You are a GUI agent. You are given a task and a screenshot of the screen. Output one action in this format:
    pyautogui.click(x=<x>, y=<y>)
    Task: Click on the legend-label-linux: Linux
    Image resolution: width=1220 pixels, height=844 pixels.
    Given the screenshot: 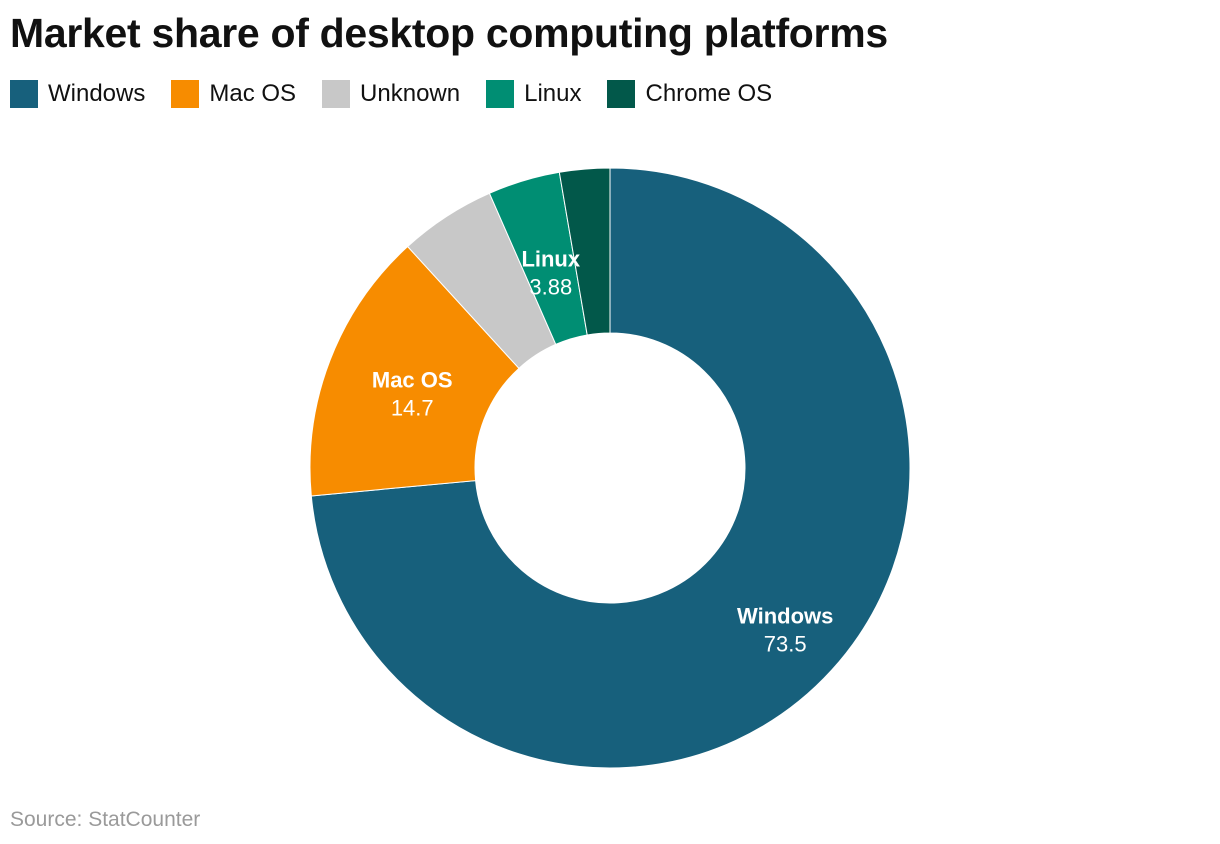 What is the action you would take?
    pyautogui.click(x=553, y=93)
    